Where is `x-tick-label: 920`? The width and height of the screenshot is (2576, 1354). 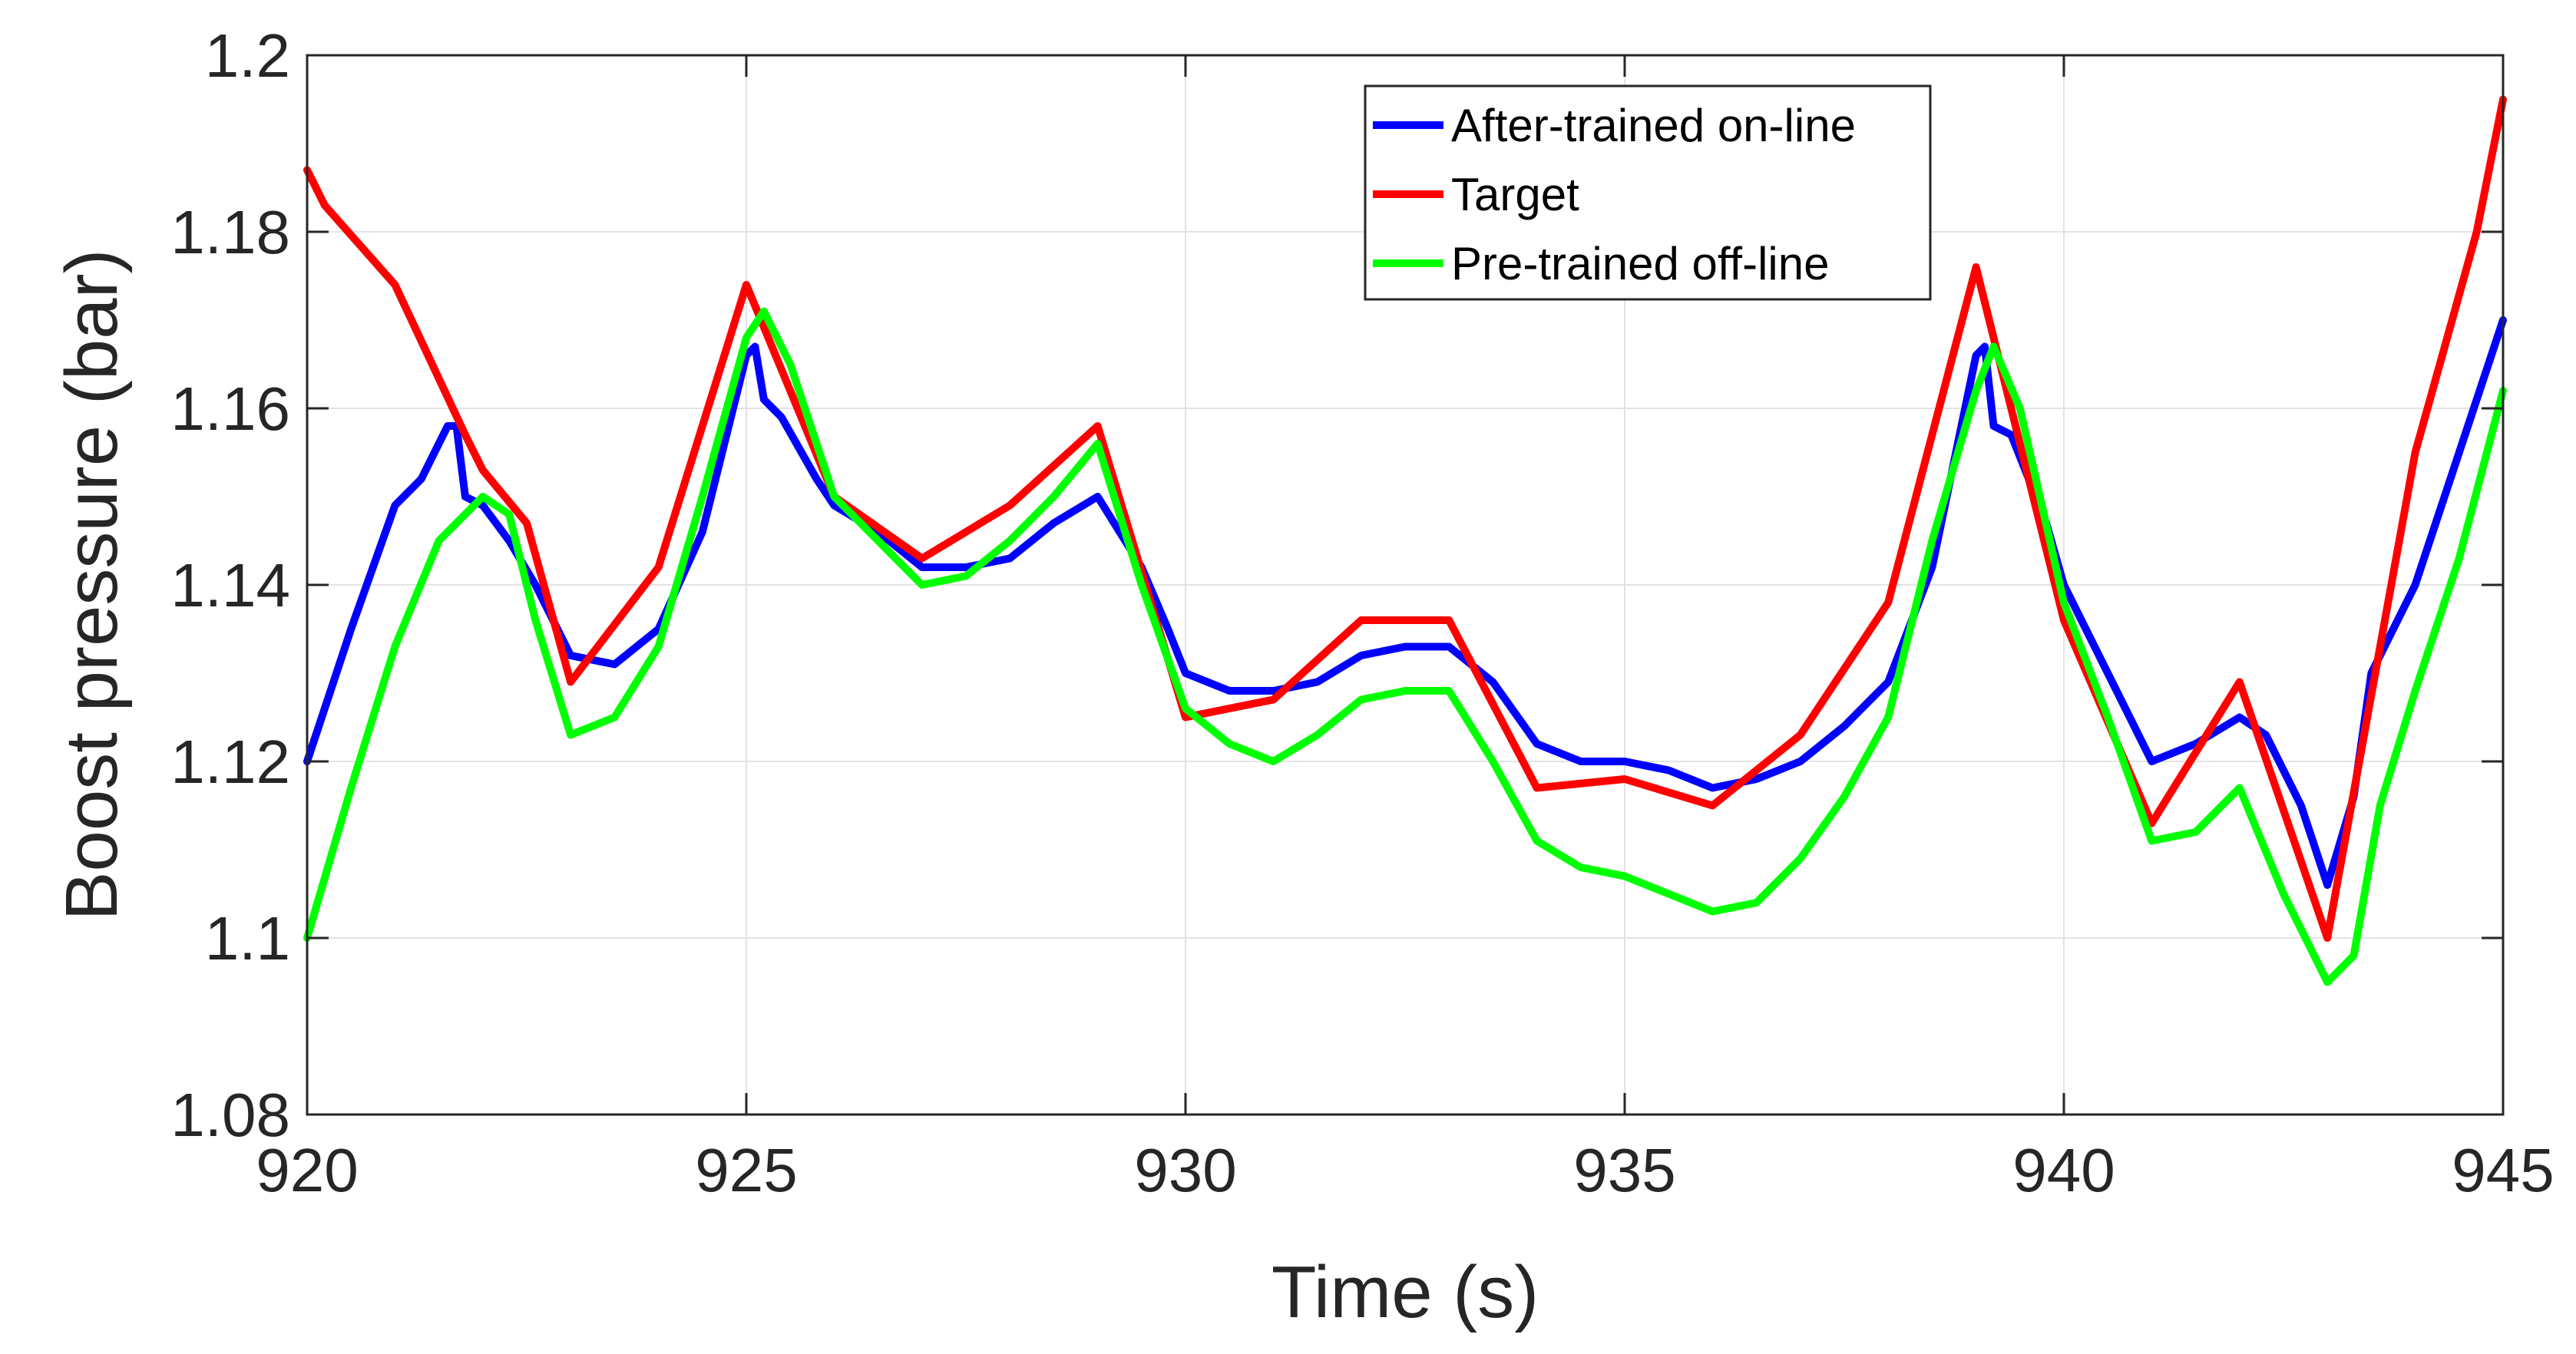
x-tick-label: 920 is located at coordinates (307, 1170).